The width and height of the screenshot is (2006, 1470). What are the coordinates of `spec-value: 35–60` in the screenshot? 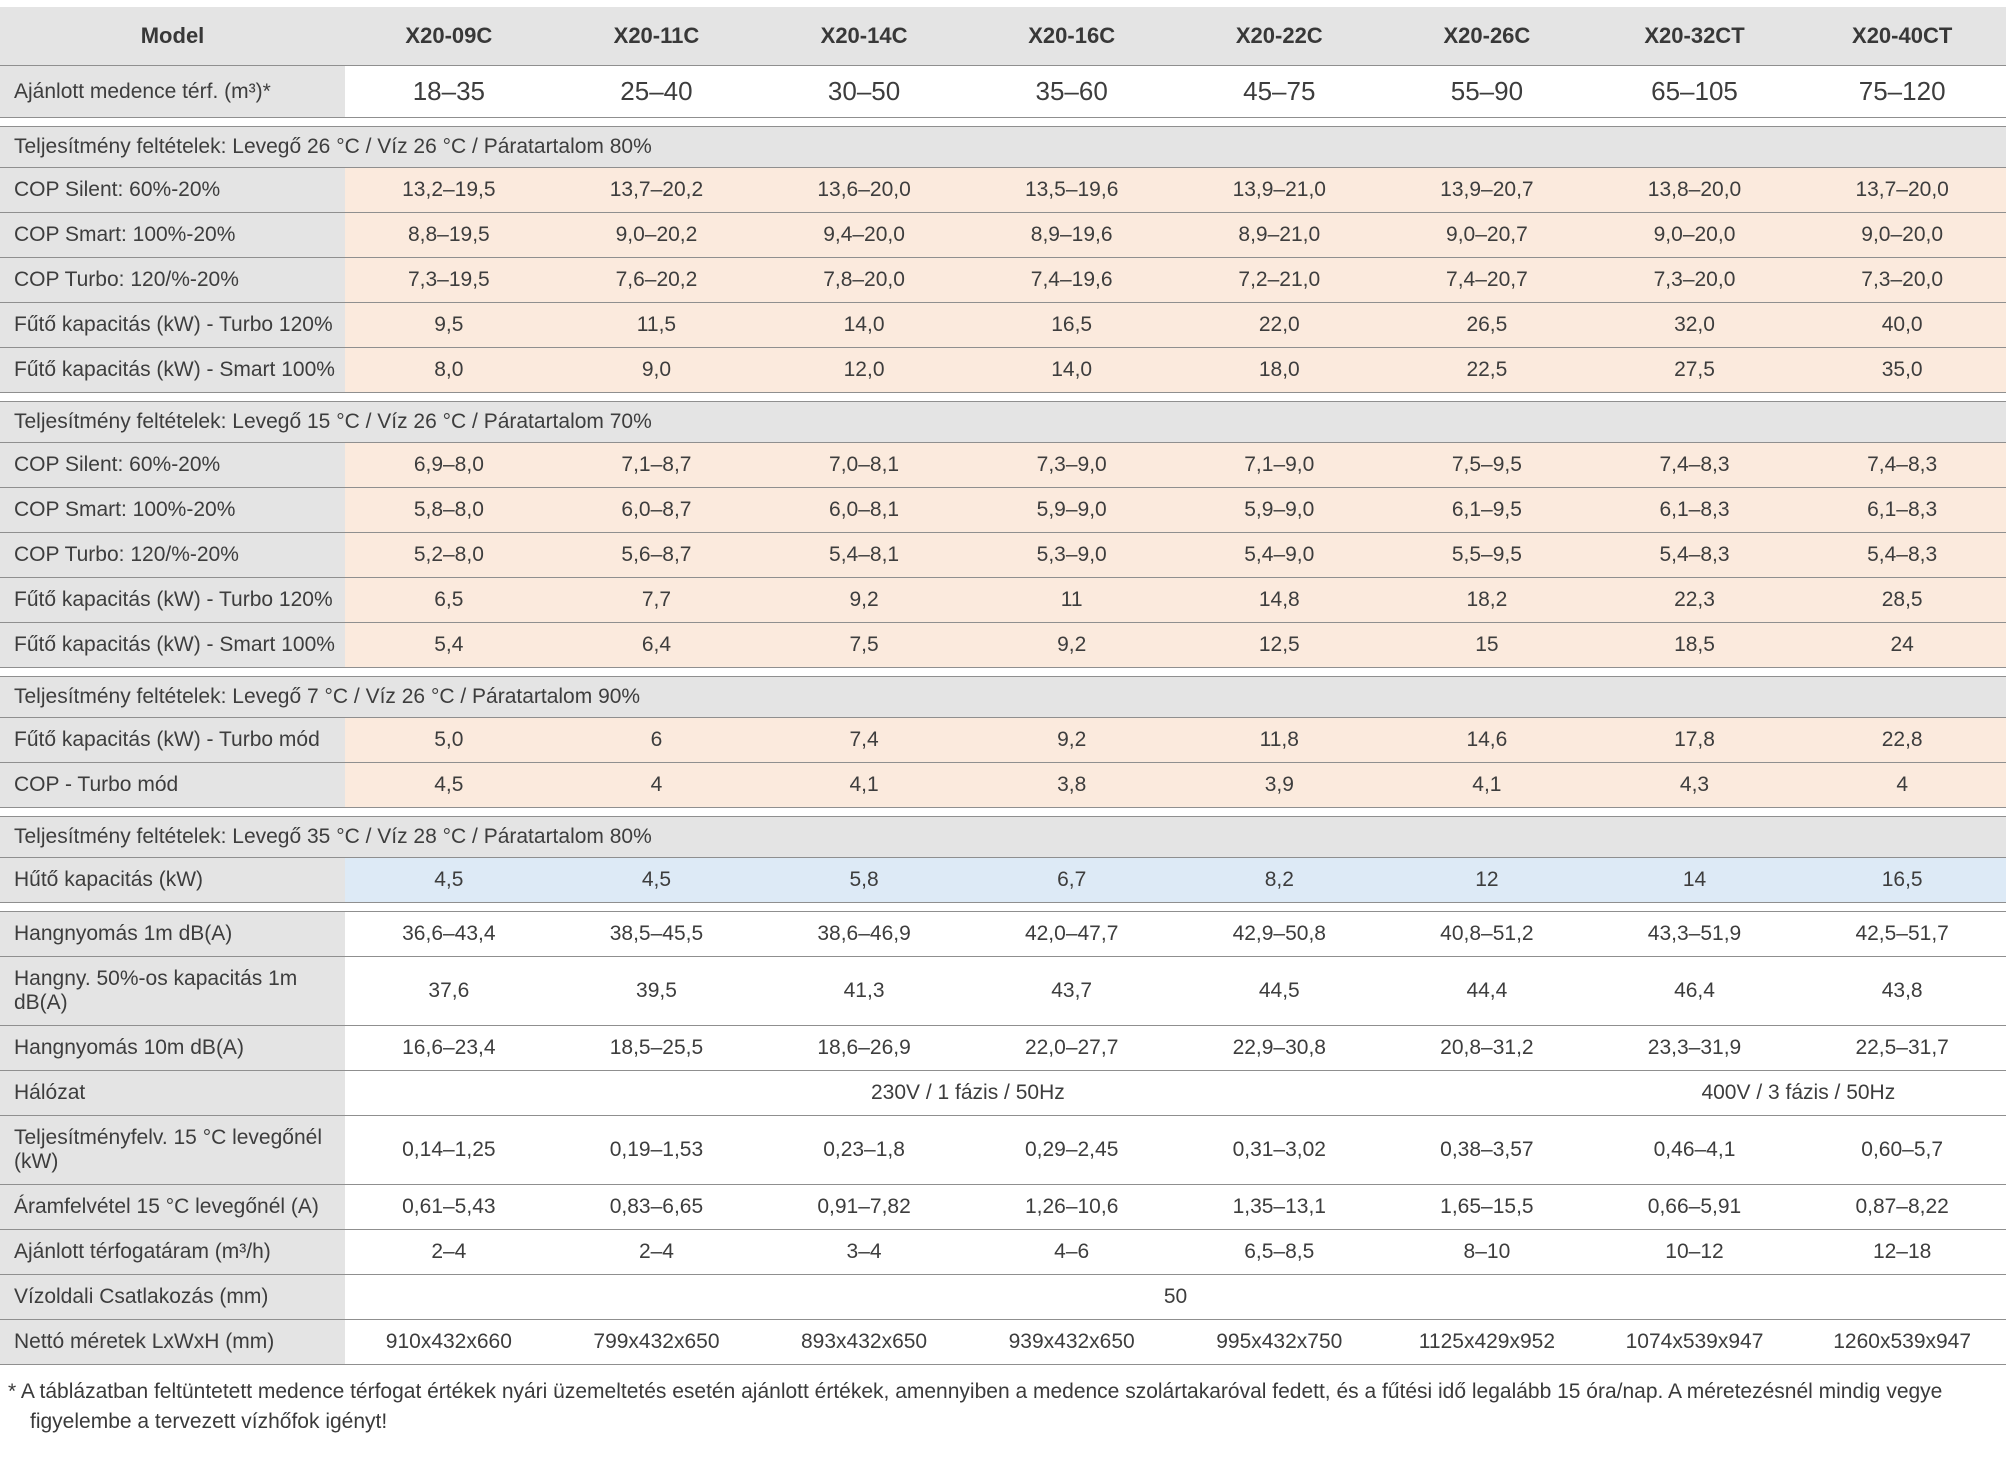 It's located at (1071, 91).